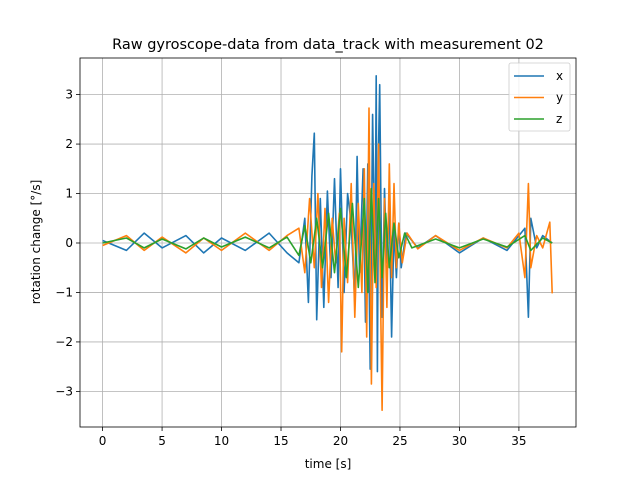  What do you see at coordinates (280, 441) in the screenshot?
I see `x-tick-label: 15` at bounding box center [280, 441].